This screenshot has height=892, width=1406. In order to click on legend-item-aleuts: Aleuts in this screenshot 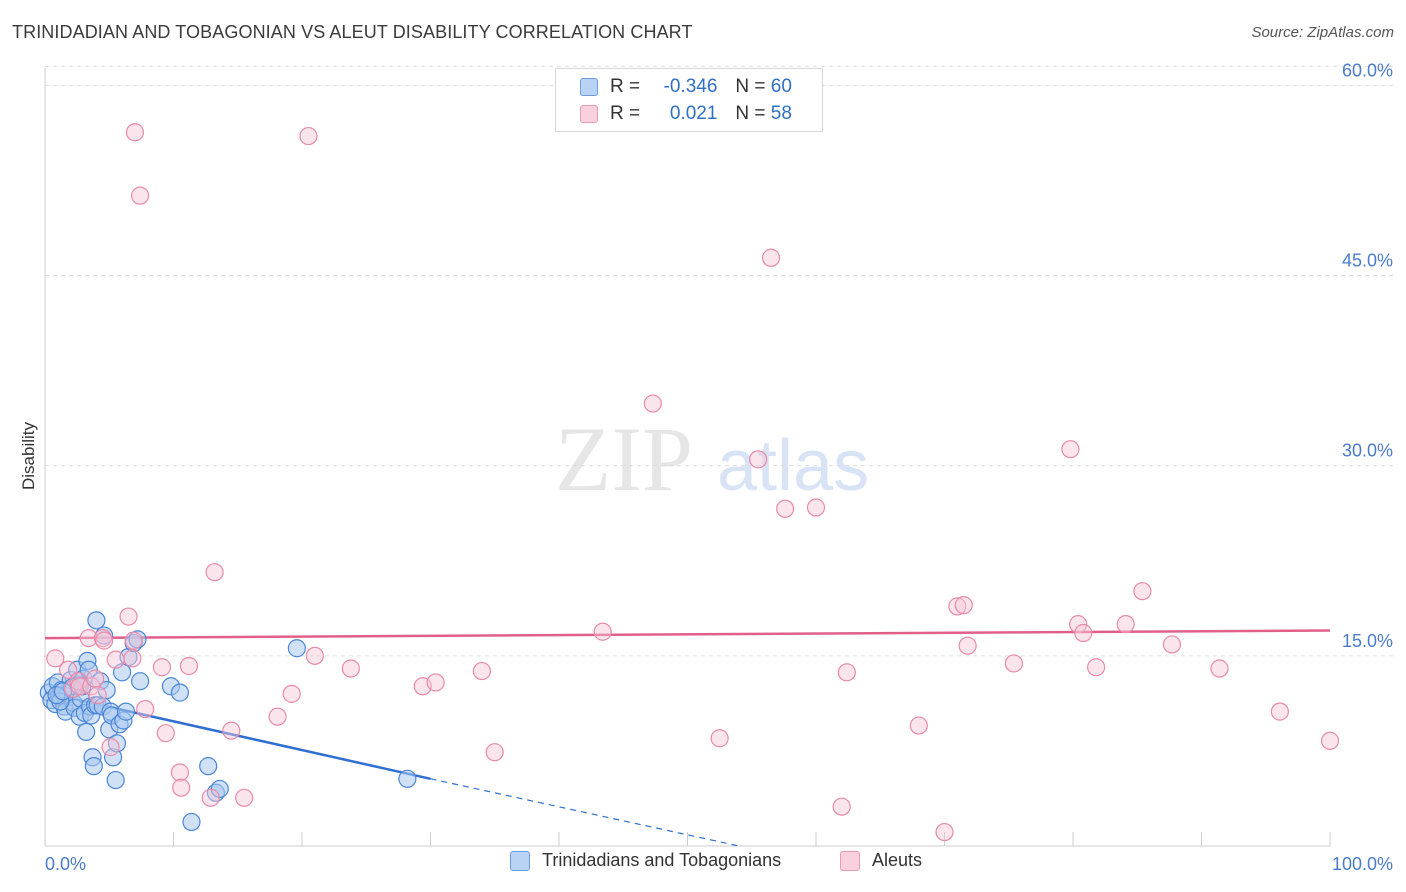, I will do `click(881, 860)`.